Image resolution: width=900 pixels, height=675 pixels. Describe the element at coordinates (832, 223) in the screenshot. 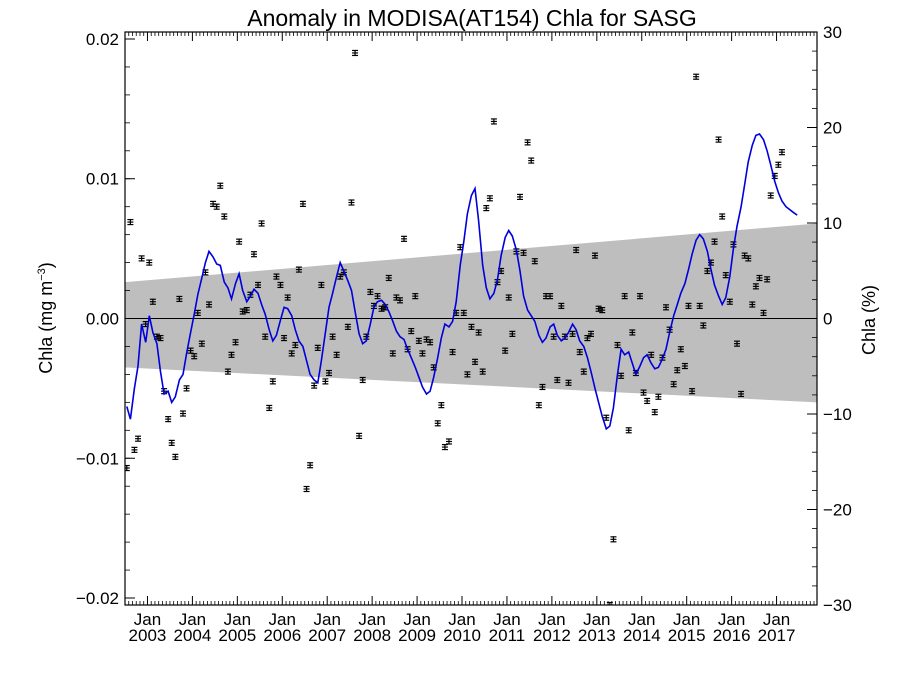

I see `y-right-tick-label: 10` at that location.